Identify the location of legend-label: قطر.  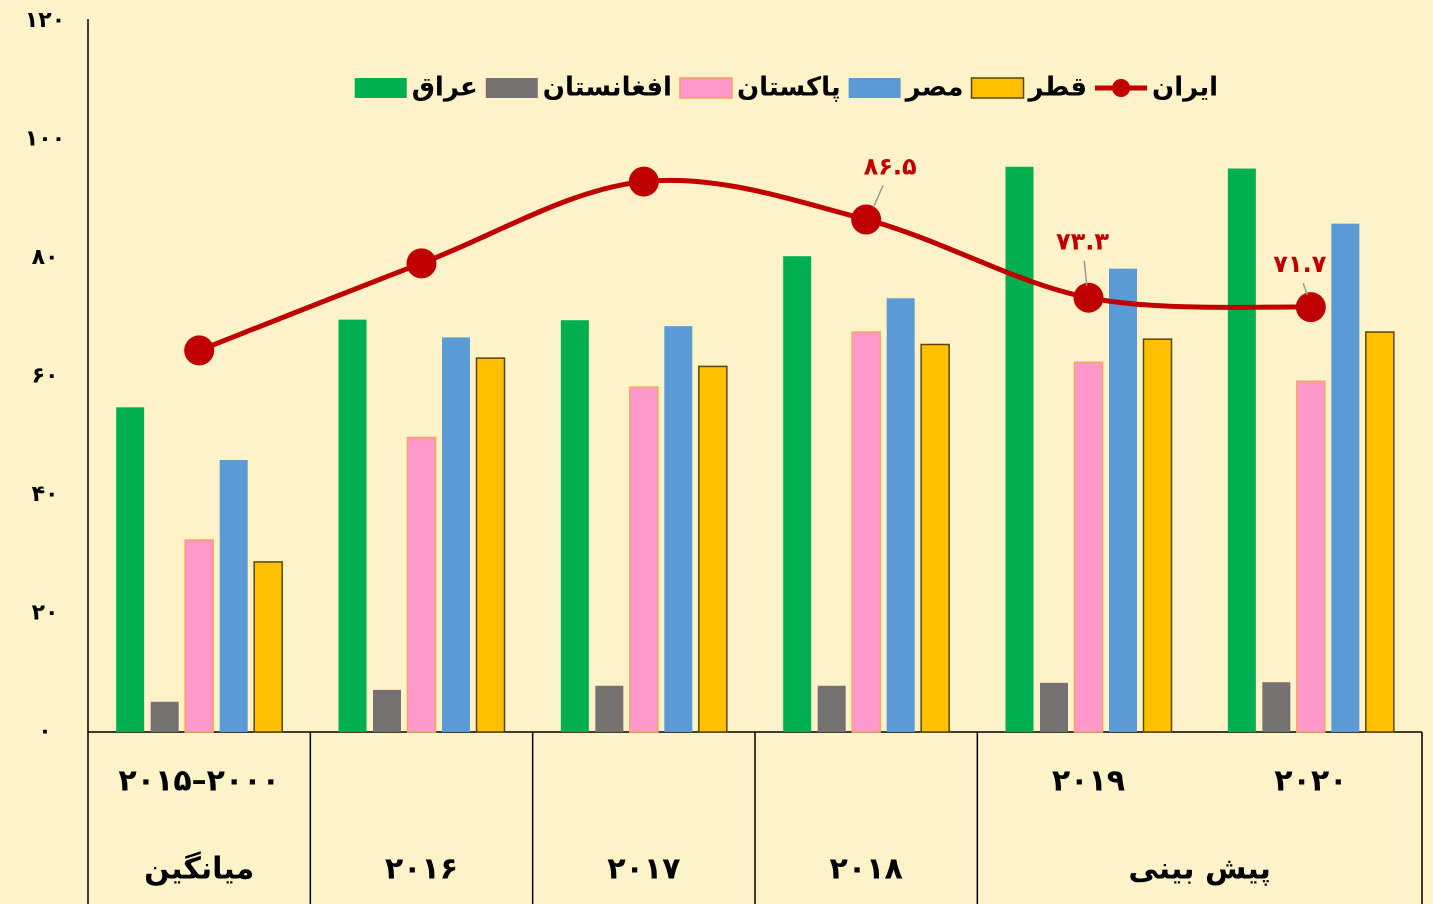
(1057, 88).